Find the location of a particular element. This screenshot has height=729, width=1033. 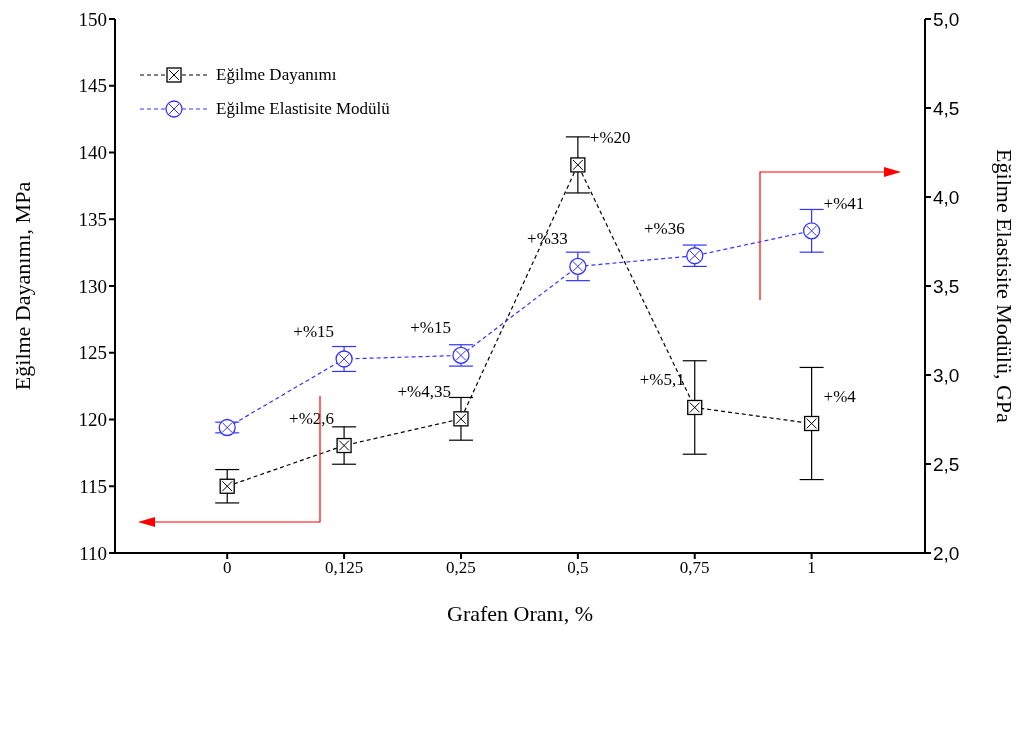

x-tick-label: 0,25 is located at coordinates (461, 568).